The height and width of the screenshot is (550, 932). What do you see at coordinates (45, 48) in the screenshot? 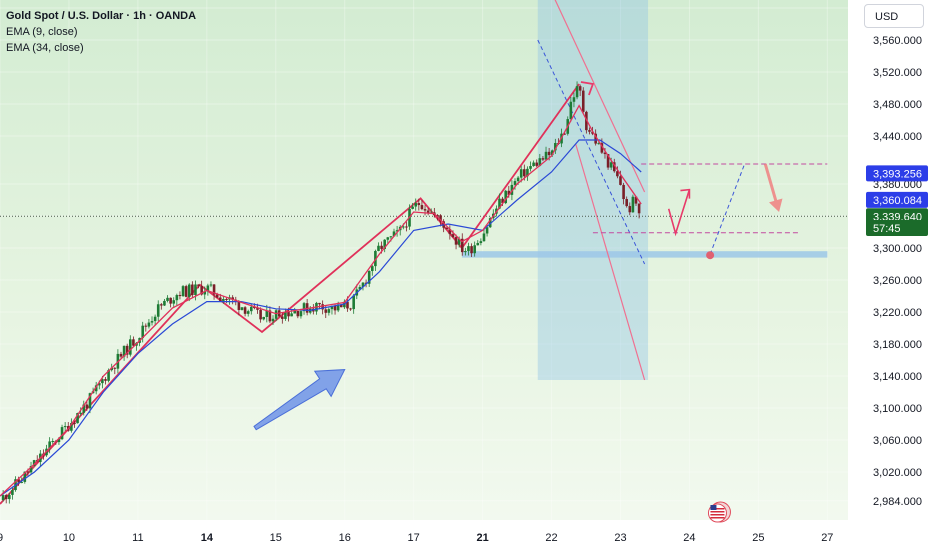
I see `ema-slow-legend: EMA (34, close)` at bounding box center [45, 48].